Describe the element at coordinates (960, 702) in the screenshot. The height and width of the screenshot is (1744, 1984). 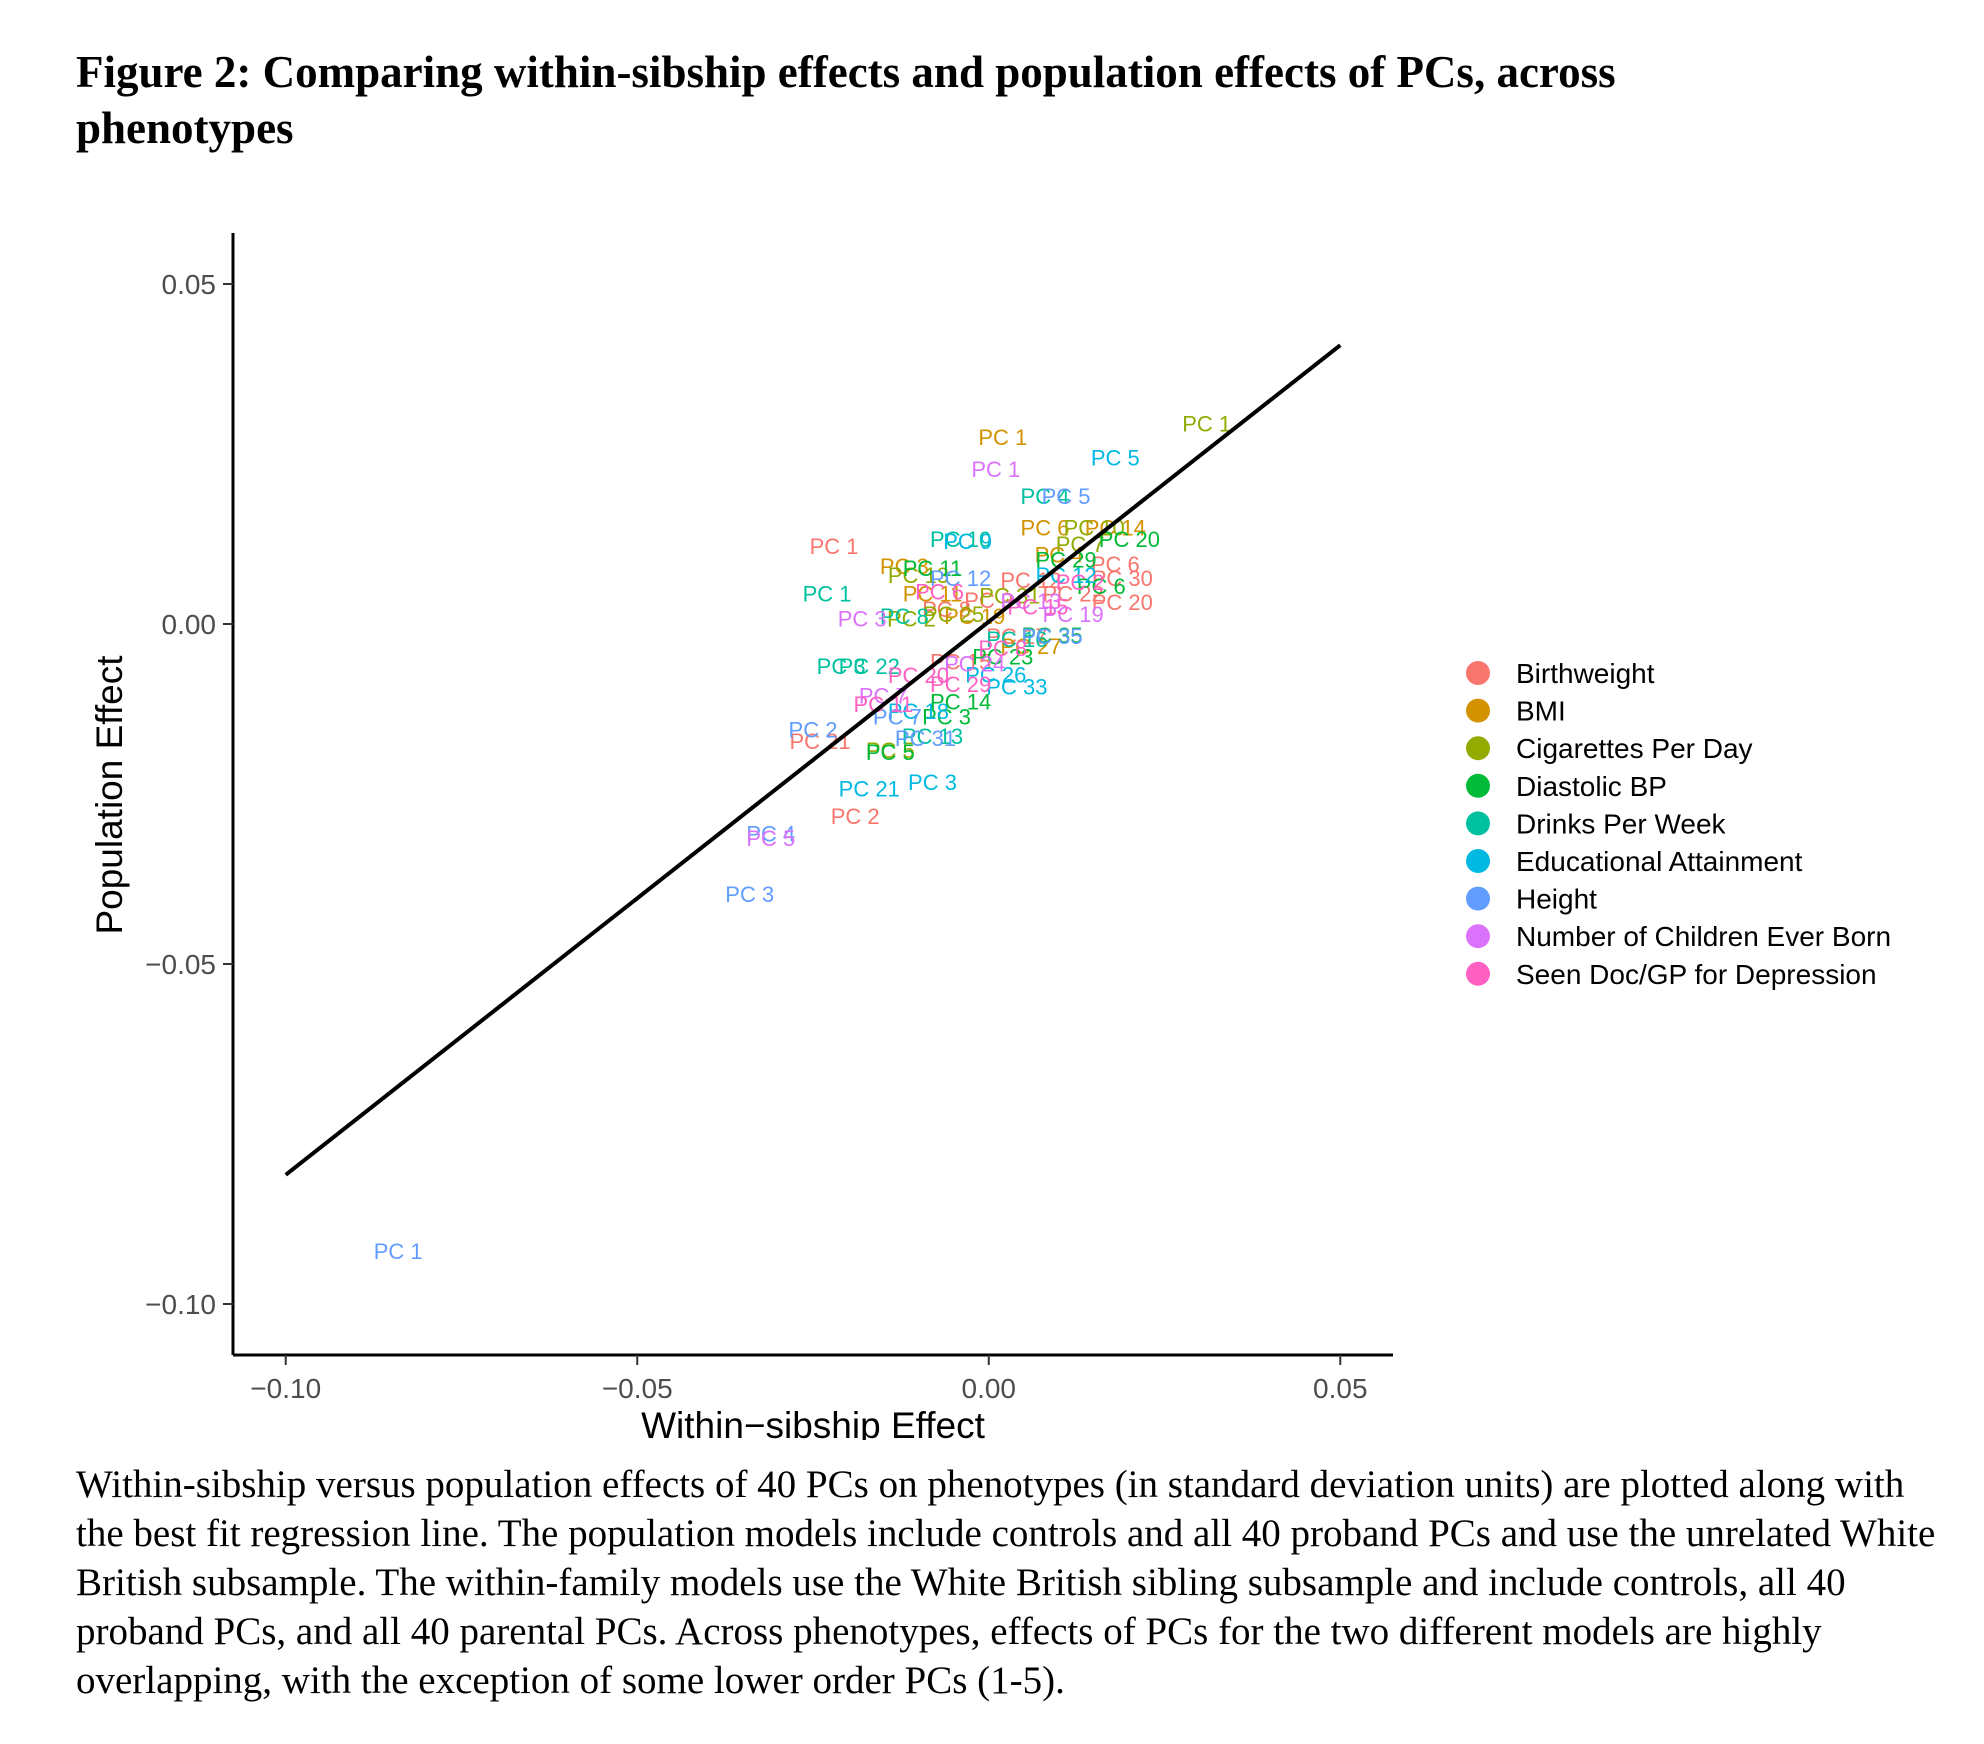
I see `point-label: PC 14` at that location.